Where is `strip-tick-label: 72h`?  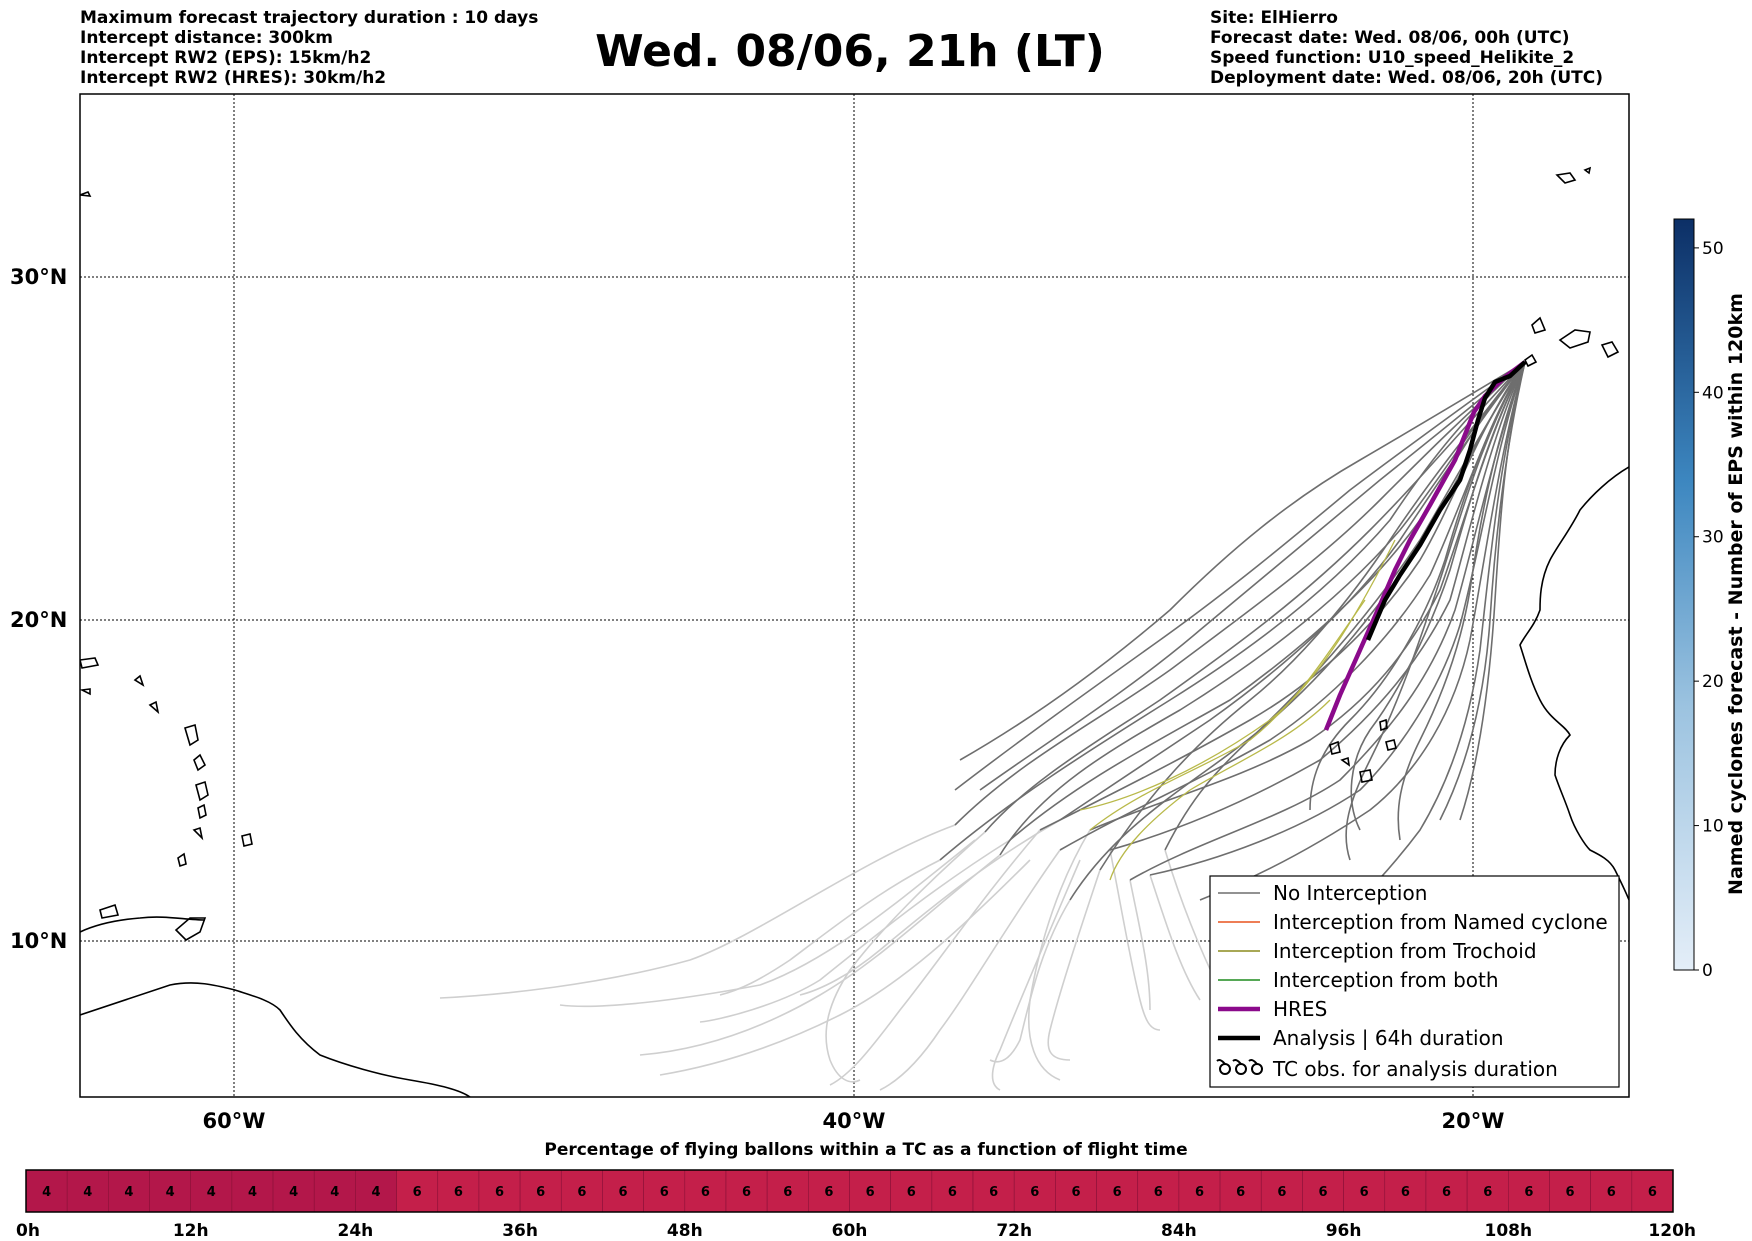
strip-tick-label: 72h is located at coordinates (1014, 1231).